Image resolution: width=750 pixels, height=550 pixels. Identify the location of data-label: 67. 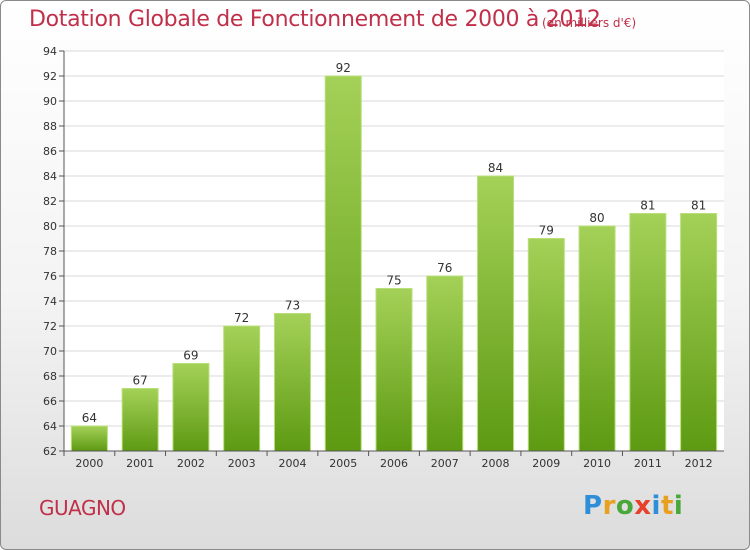
(140, 381).